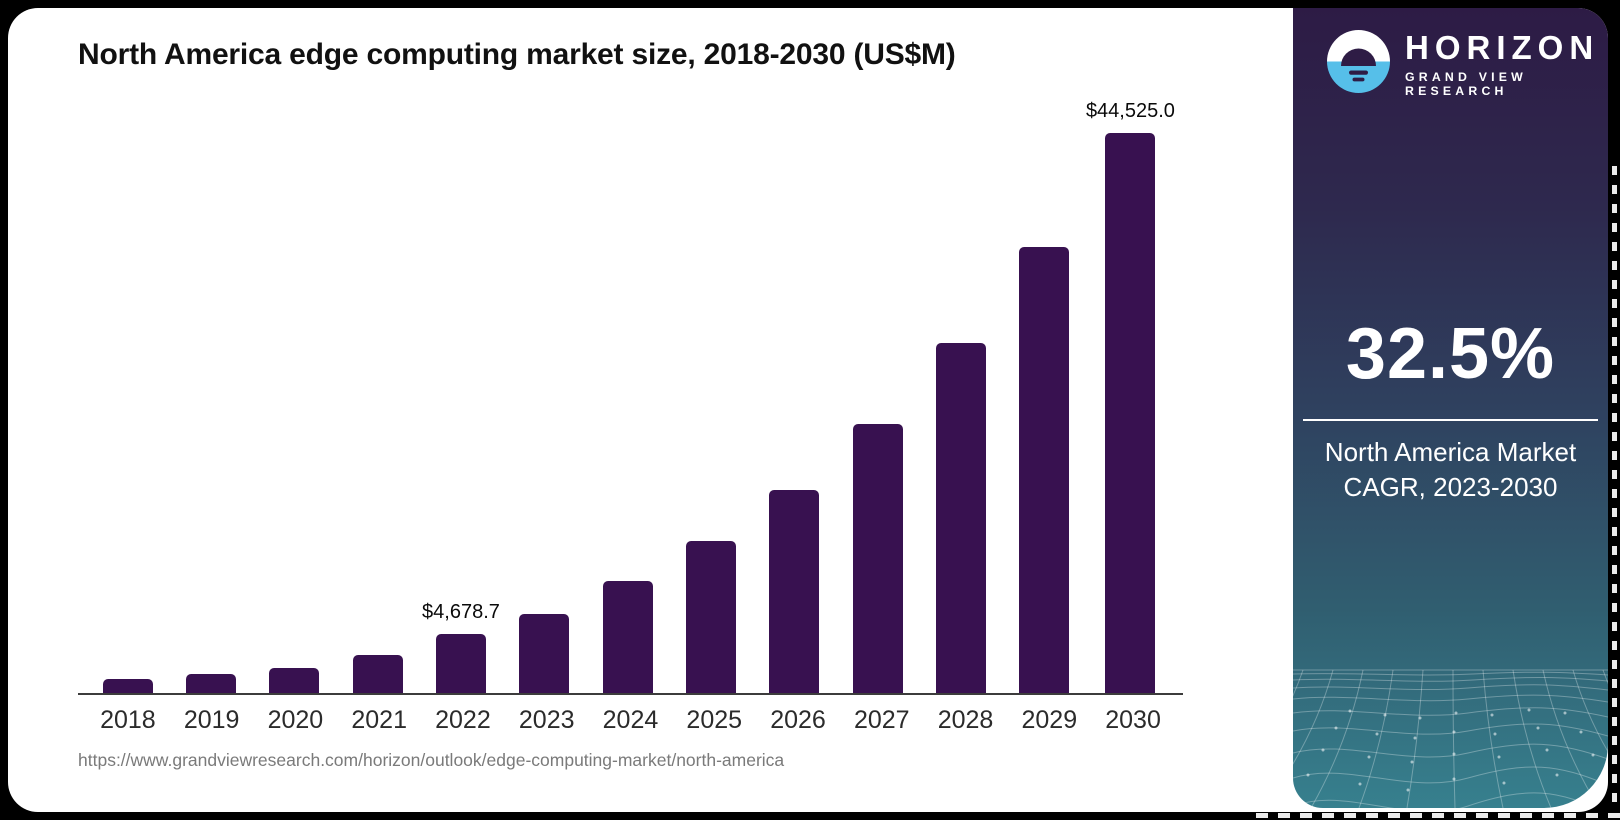 The image size is (1620, 820). What do you see at coordinates (461, 612) in the screenshot?
I see `bar-value-label-2022: $4,678.7` at bounding box center [461, 612].